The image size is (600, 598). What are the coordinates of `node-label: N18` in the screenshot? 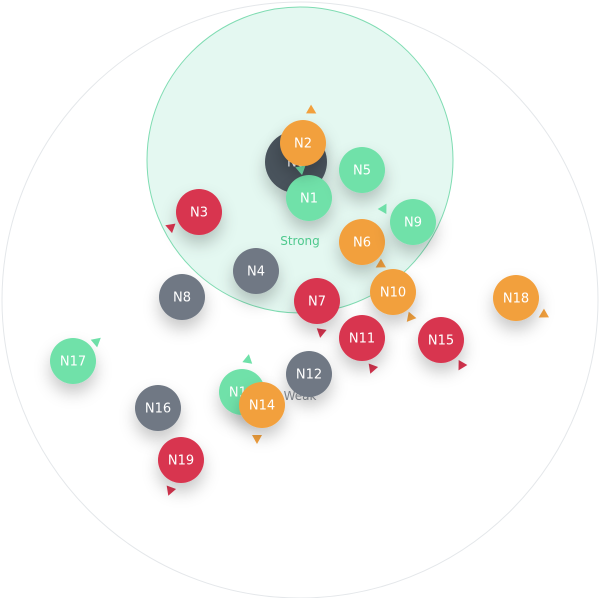 It's located at (516, 299).